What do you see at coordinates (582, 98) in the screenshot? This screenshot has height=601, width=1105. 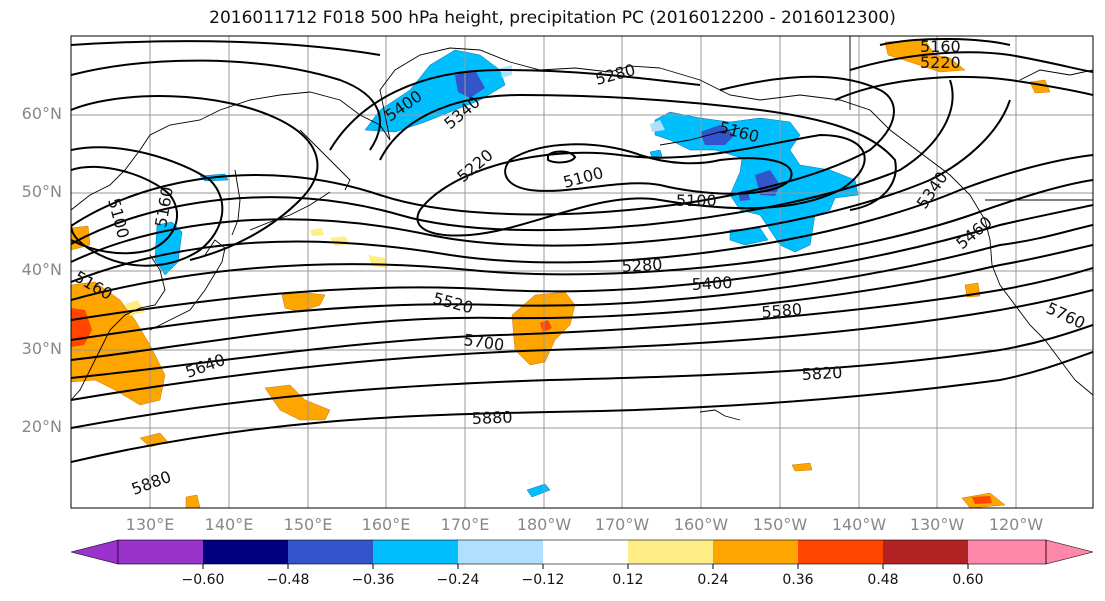 I see `precip-light-negative` at bounding box center [582, 98].